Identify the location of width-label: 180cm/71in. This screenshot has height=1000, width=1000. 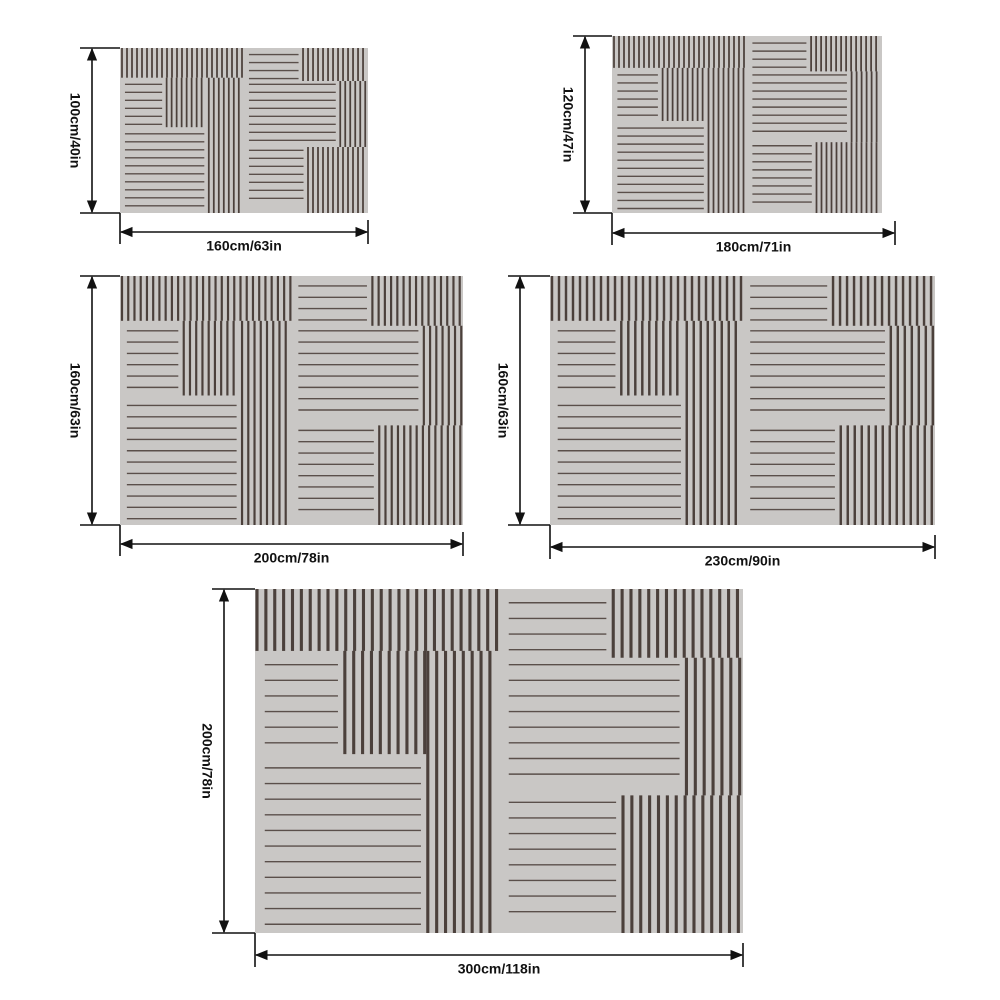
(754, 247).